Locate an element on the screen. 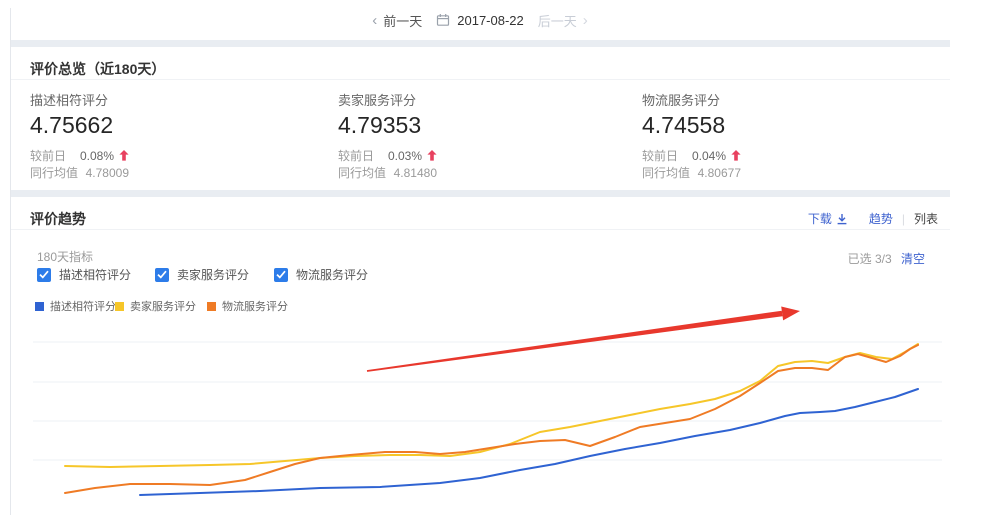 Image resolution: width=1001 pixels, height=515 pixels. legend-item-logistics-score: 物流服务评分 is located at coordinates (247, 306).